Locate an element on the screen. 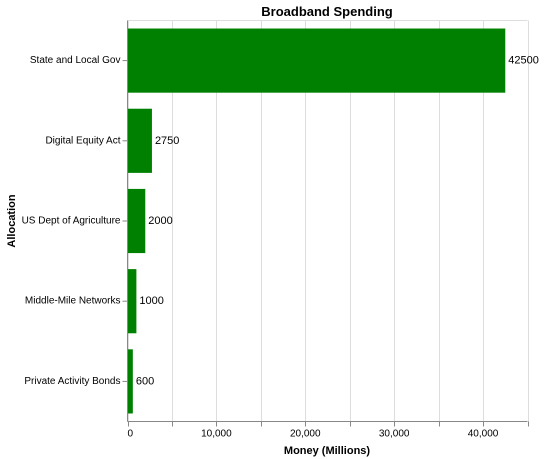 This screenshot has width=544, height=459. x-tick-label: 0 is located at coordinates (131, 434).